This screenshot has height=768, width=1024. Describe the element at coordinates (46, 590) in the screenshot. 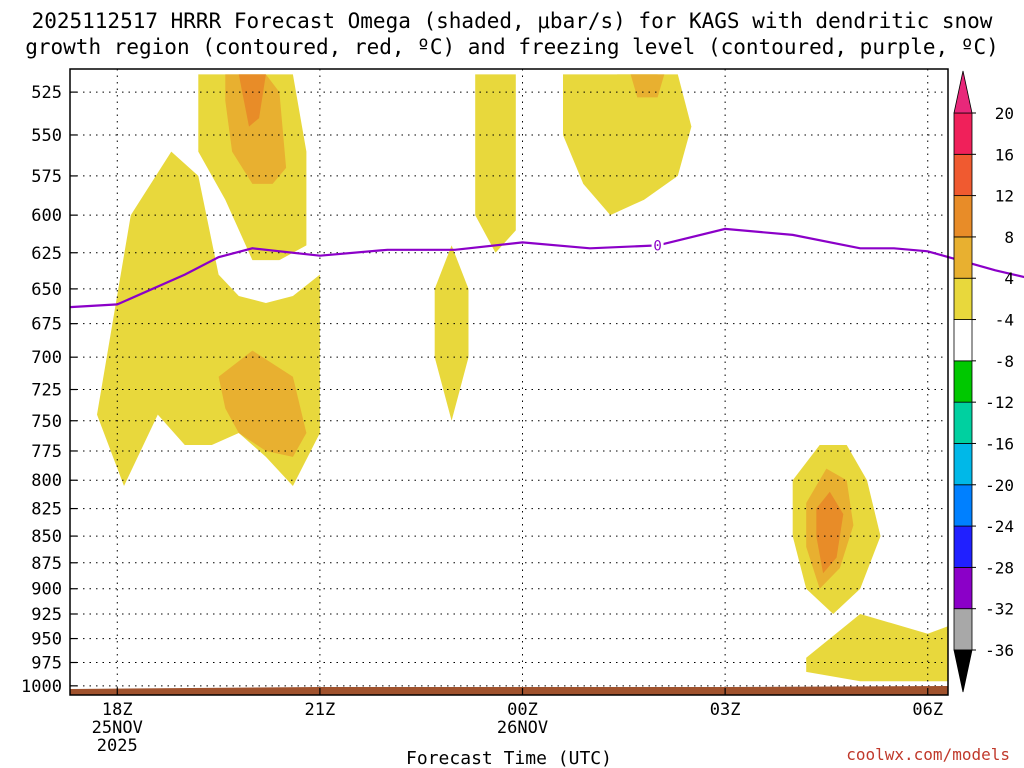

I see `y-tick-label: 900` at that location.